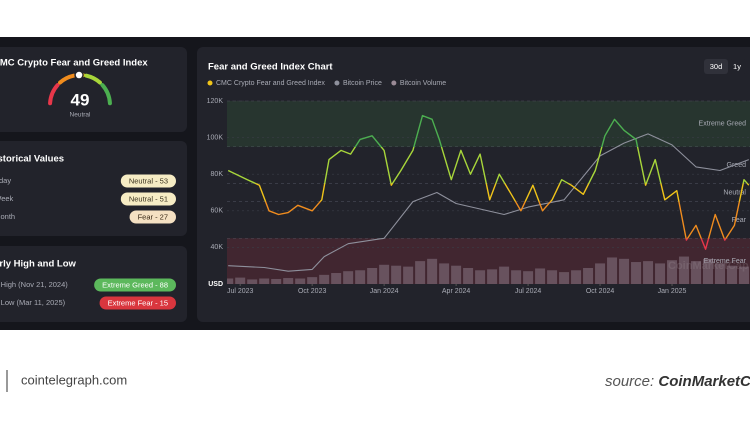 This screenshot has width=750, height=430. I want to click on source-prefix: source:, so click(629, 381).